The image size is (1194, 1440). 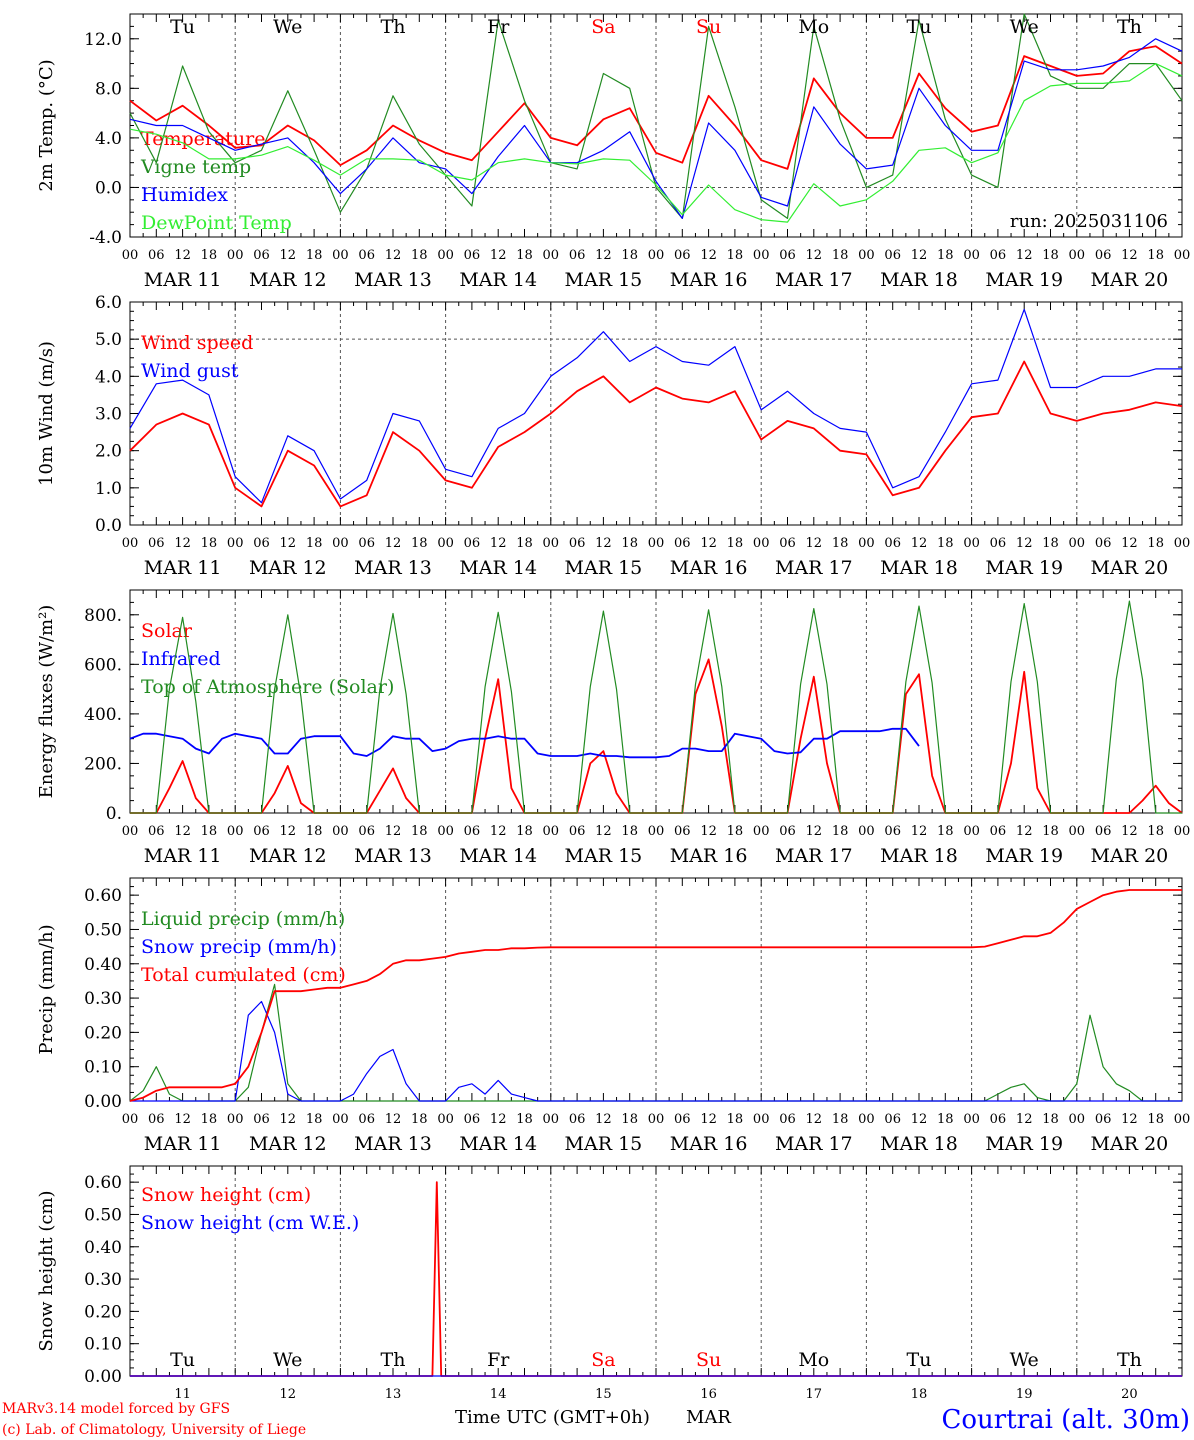 I want to click on date-label: MAR 14, so click(x=498, y=856).